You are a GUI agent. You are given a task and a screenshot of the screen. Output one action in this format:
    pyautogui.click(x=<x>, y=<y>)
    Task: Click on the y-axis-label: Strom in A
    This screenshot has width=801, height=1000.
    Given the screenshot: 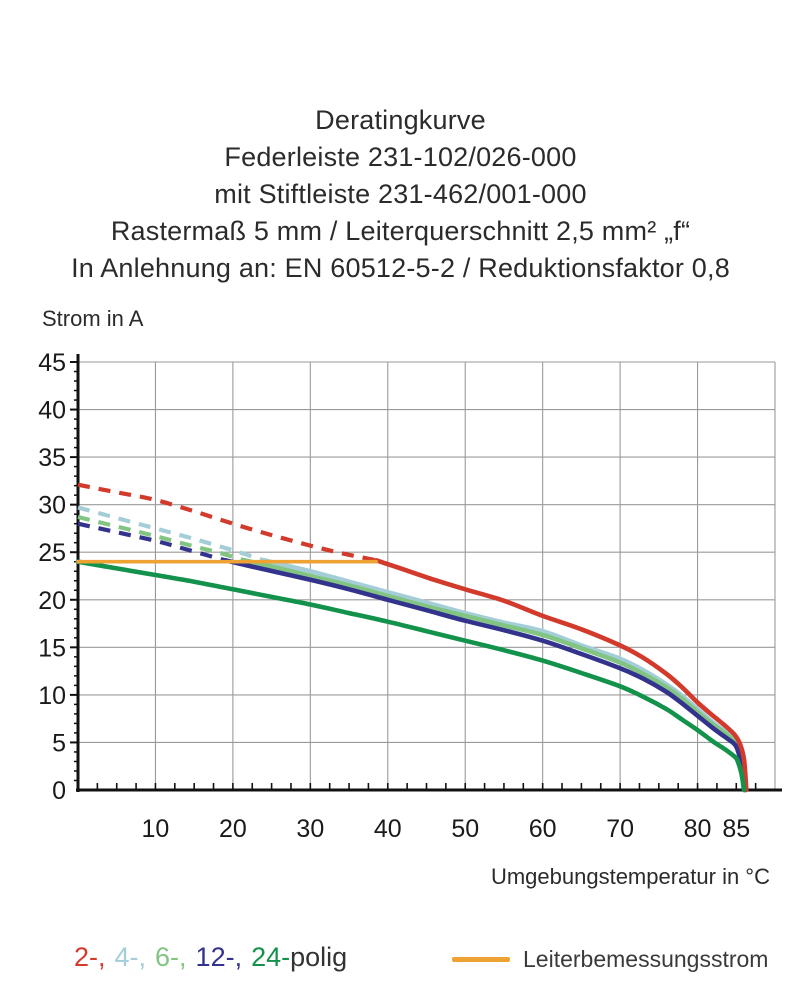 What is the action you would take?
    pyautogui.click(x=93, y=318)
    